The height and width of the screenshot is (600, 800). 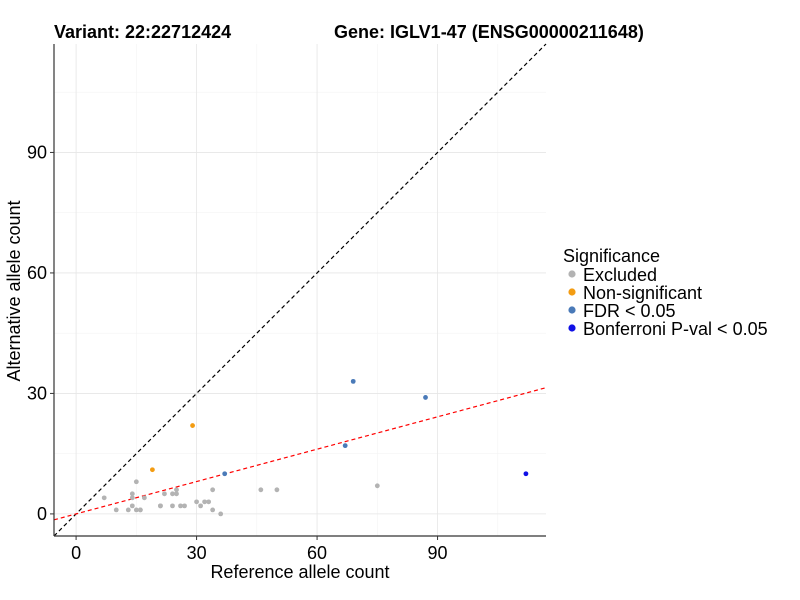 What do you see at coordinates (489, 32) in the screenshot?
I see `chart-title-gene: Gene: IGLV1-47 (ENSG00000211648)` at bounding box center [489, 32].